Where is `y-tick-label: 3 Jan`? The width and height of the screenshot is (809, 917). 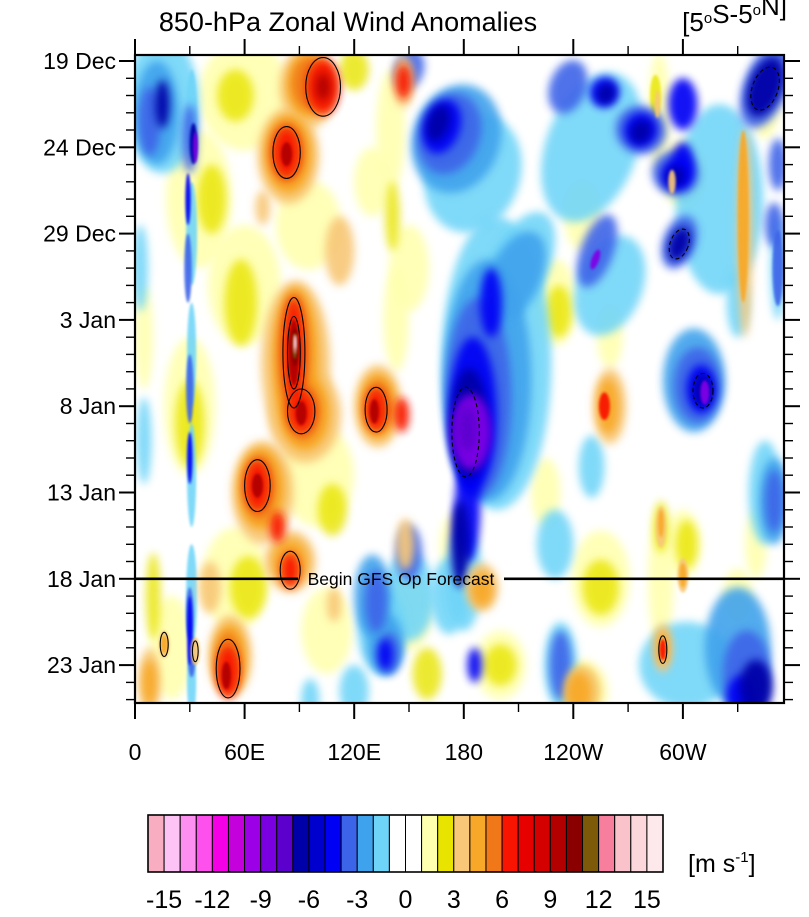 y-tick-label: 3 Jan is located at coordinates (88, 320).